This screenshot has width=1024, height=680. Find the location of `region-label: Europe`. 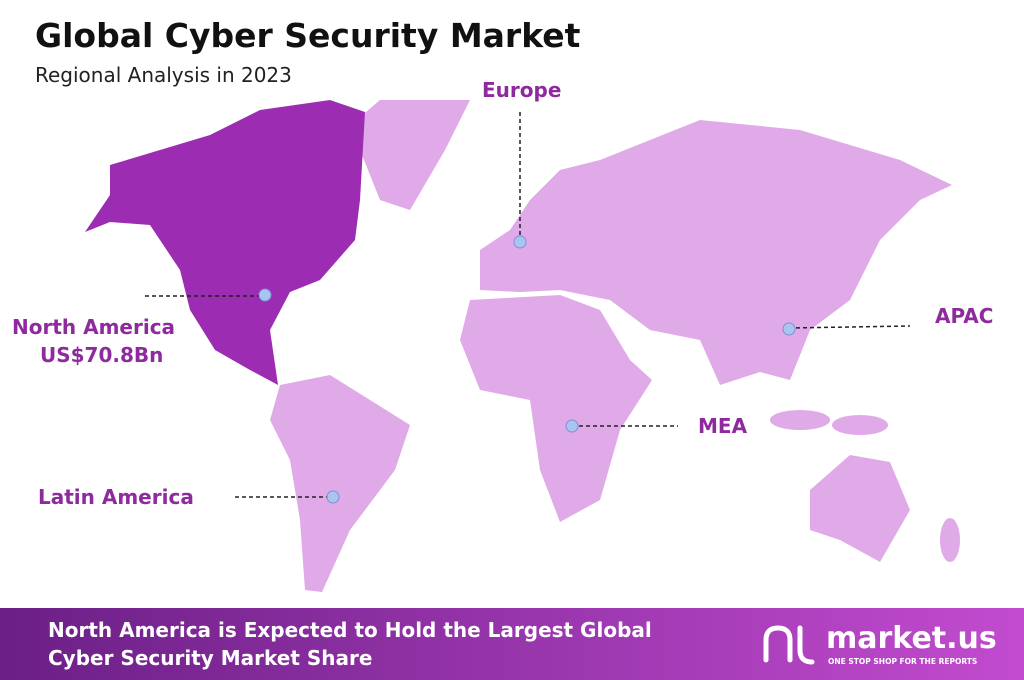

region-label: Europe is located at coordinates (521, 90).